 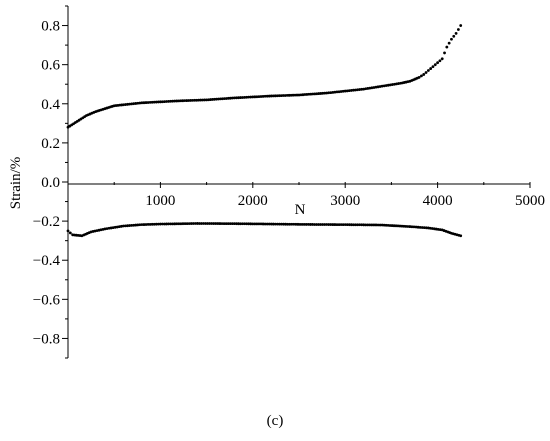 What do you see at coordinates (47, 300) in the screenshot?
I see `y-tick-label: −0.6` at bounding box center [47, 300].